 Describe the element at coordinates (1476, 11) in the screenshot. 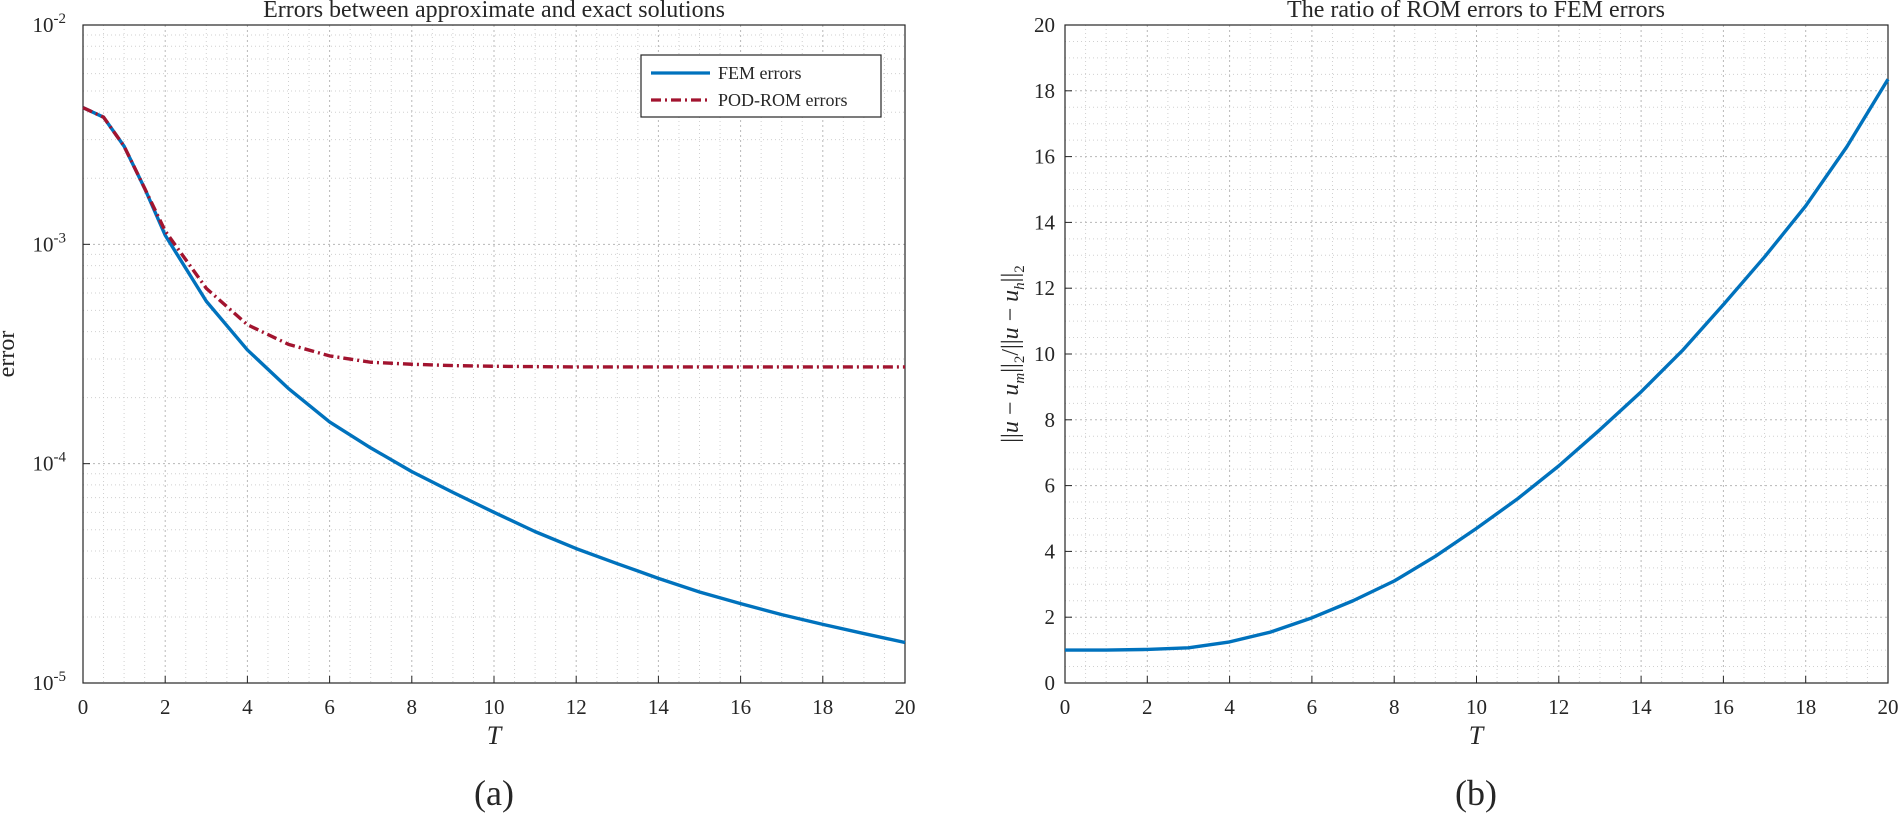

I see `chart-b-title: The ratio of ROM errors to FEM errors` at that location.